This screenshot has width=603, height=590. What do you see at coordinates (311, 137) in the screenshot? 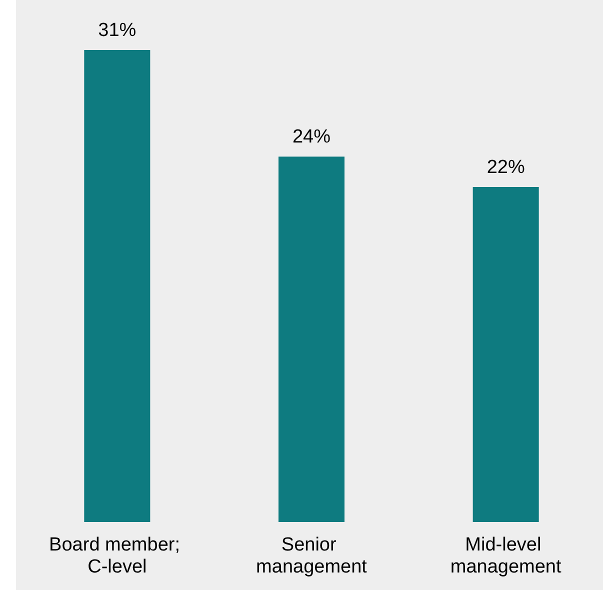
I see `data-label: 24%` at bounding box center [311, 137].